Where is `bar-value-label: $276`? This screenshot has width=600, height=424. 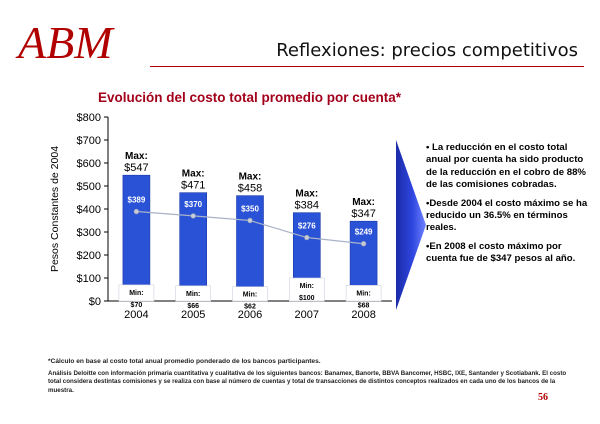
bar-value-label: $276 is located at coordinates (307, 226).